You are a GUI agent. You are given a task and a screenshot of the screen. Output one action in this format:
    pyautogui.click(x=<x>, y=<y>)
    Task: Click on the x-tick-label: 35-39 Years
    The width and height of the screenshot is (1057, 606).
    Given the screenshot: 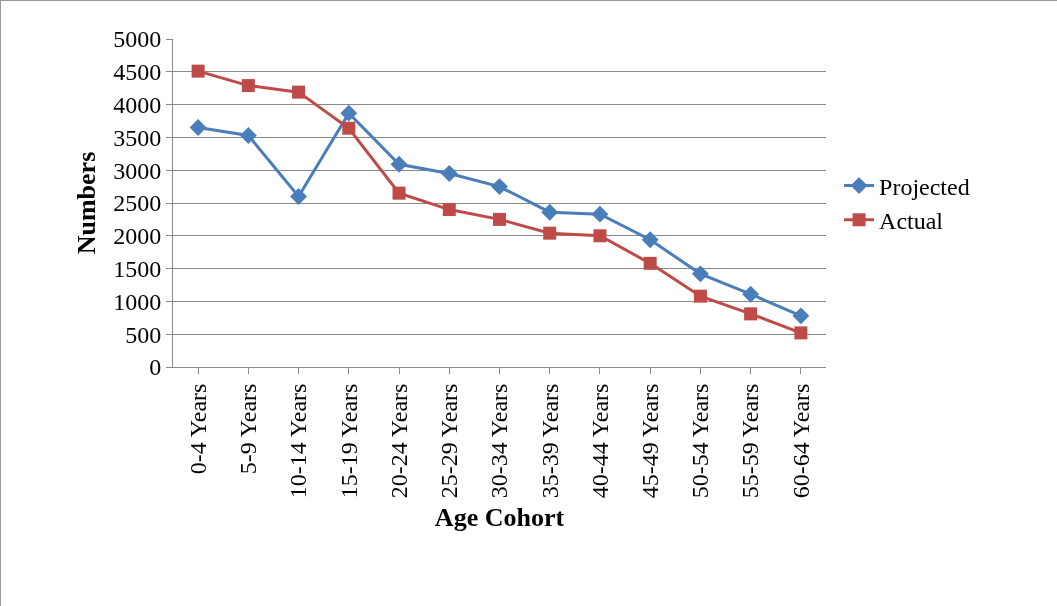 What is the action you would take?
    pyautogui.click(x=549, y=441)
    